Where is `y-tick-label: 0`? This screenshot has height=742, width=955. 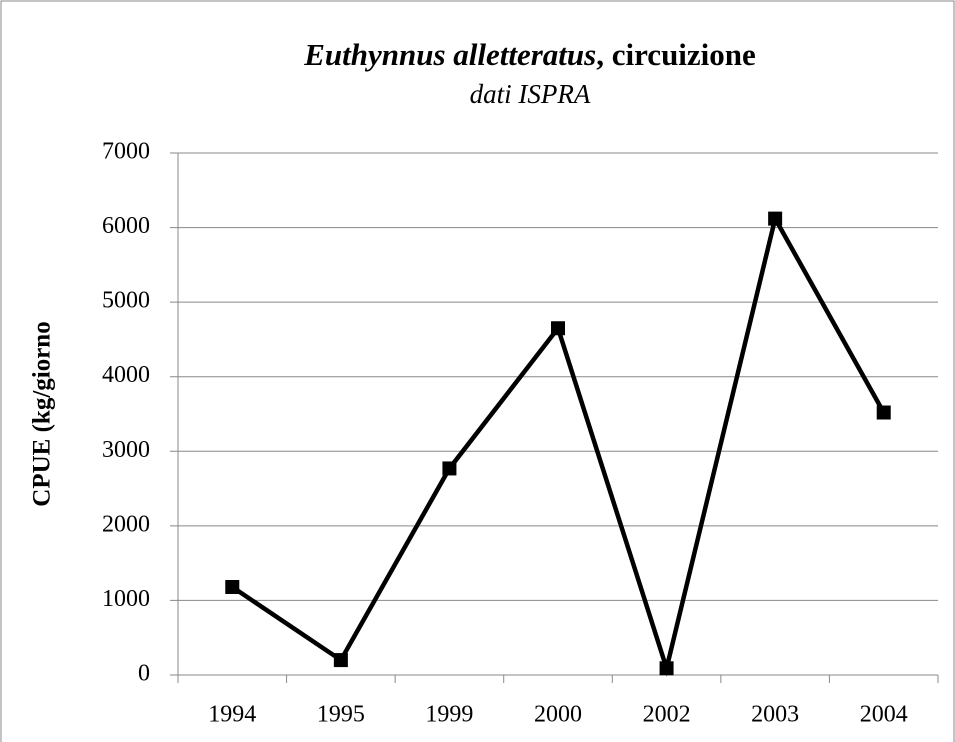 y-tick-label: 0 is located at coordinates (144, 674).